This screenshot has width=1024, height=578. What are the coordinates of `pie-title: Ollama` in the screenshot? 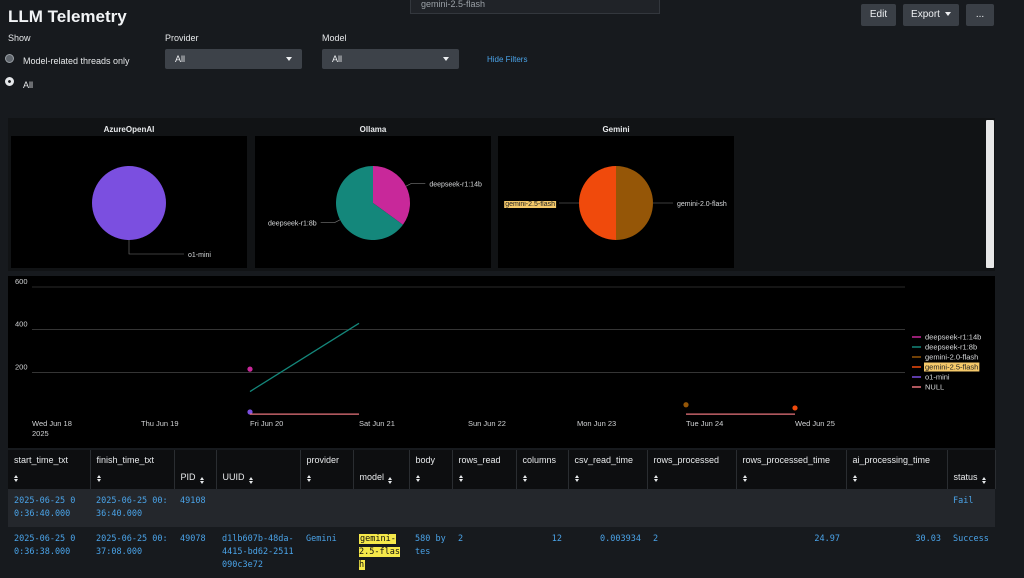 It's located at (373, 129).